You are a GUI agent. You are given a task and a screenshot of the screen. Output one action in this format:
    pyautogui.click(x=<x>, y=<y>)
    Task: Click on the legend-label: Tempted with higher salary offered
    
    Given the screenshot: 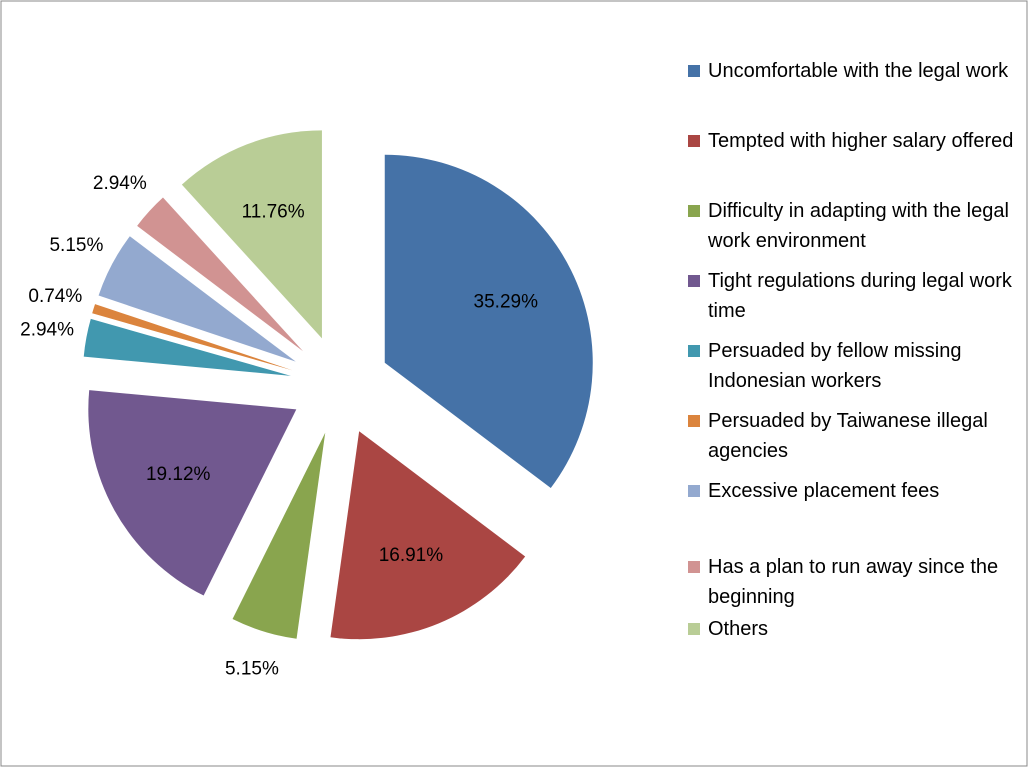 What is the action you would take?
    pyautogui.click(x=861, y=141)
    